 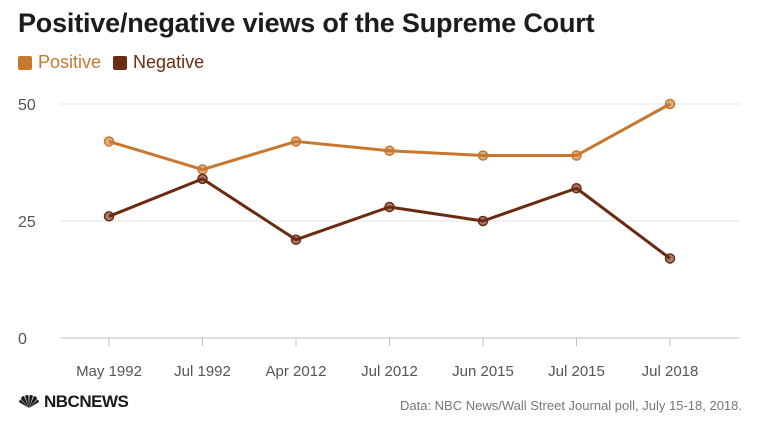 What do you see at coordinates (25, 62) in the screenshot?
I see `legend-swatch-positive` at bounding box center [25, 62].